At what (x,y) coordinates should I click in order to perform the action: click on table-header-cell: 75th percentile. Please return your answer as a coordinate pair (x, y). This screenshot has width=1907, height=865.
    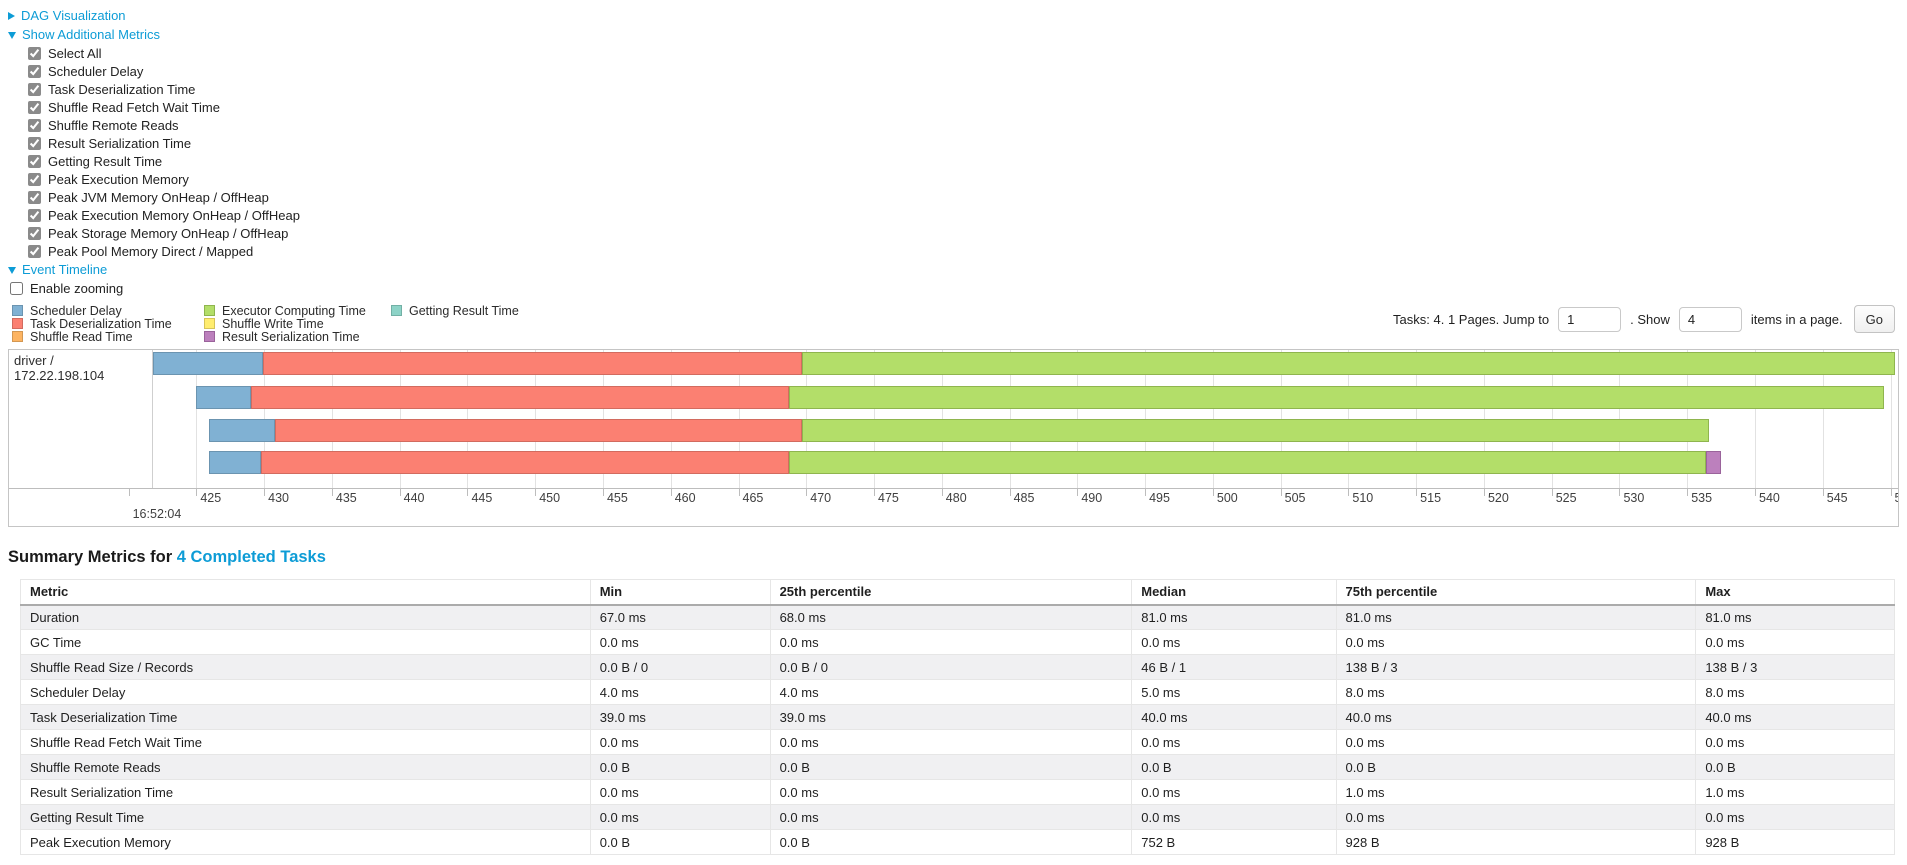
    Looking at the image, I should click on (1516, 592).